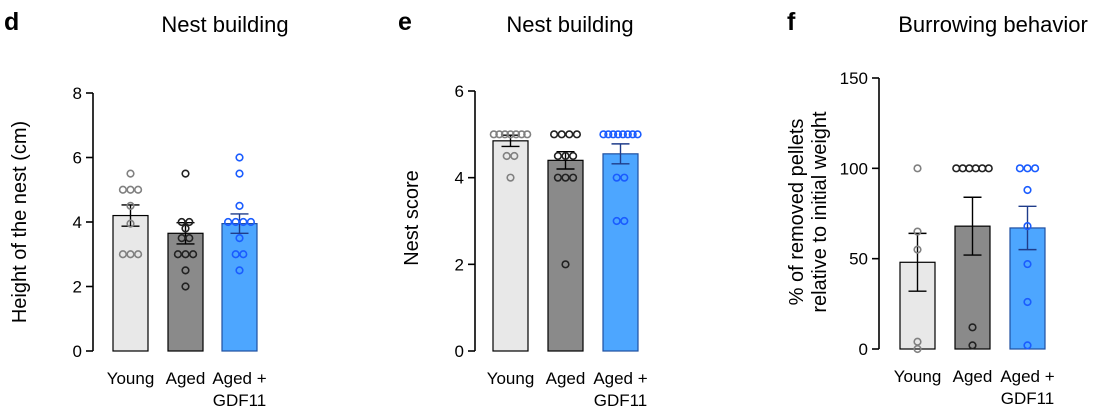  I want to click on y-axis-label: Nest score, so click(412, 218).